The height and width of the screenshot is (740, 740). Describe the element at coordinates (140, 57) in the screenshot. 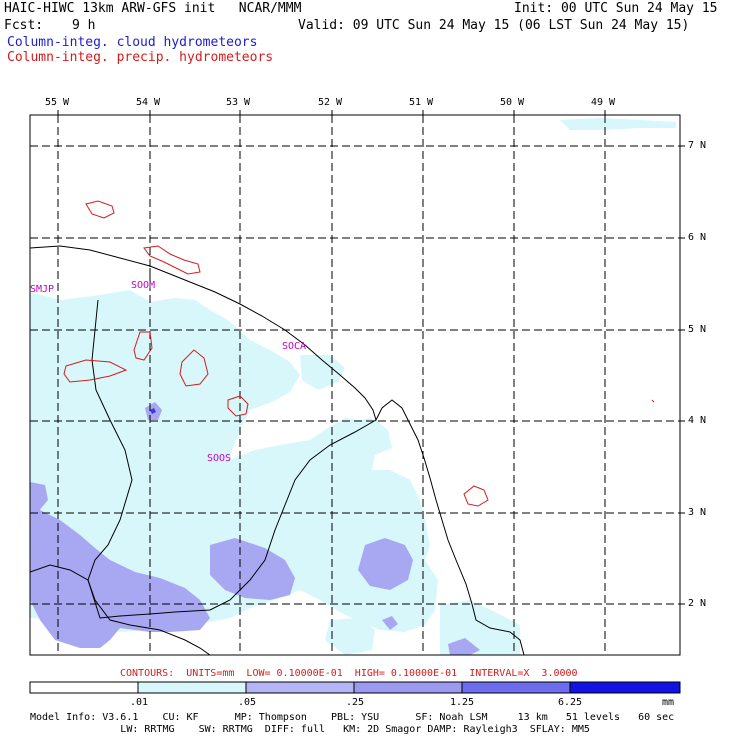

I see `legend-precip: Column-integ. precip. hydrometeors` at that location.